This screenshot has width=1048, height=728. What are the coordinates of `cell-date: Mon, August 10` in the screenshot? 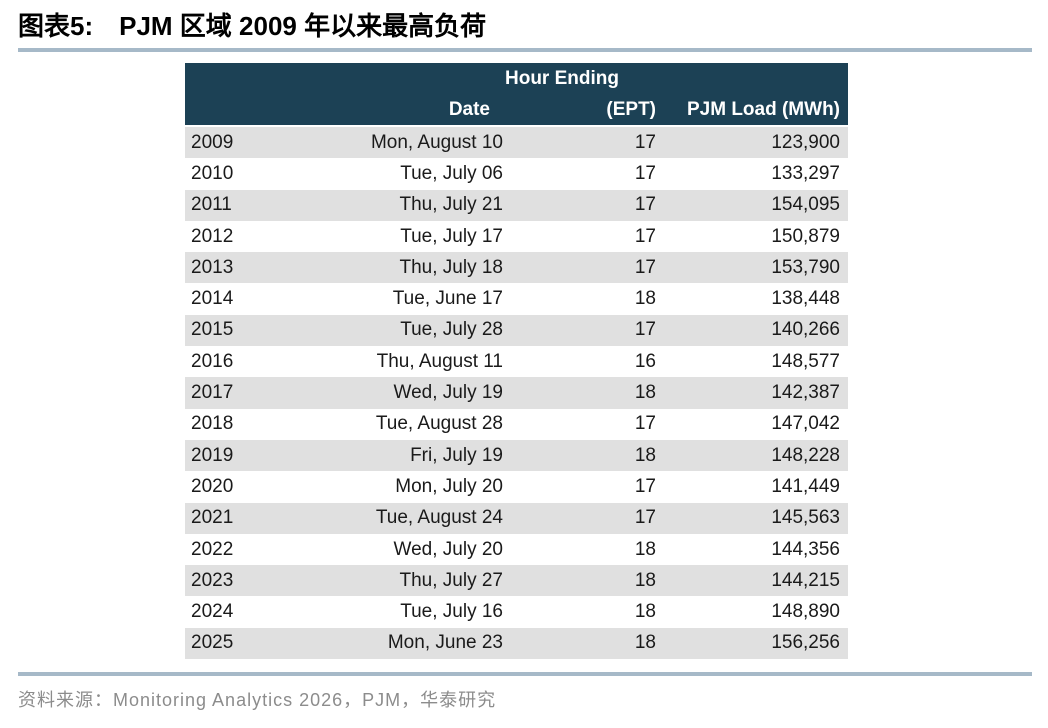 It's located at (436, 142).